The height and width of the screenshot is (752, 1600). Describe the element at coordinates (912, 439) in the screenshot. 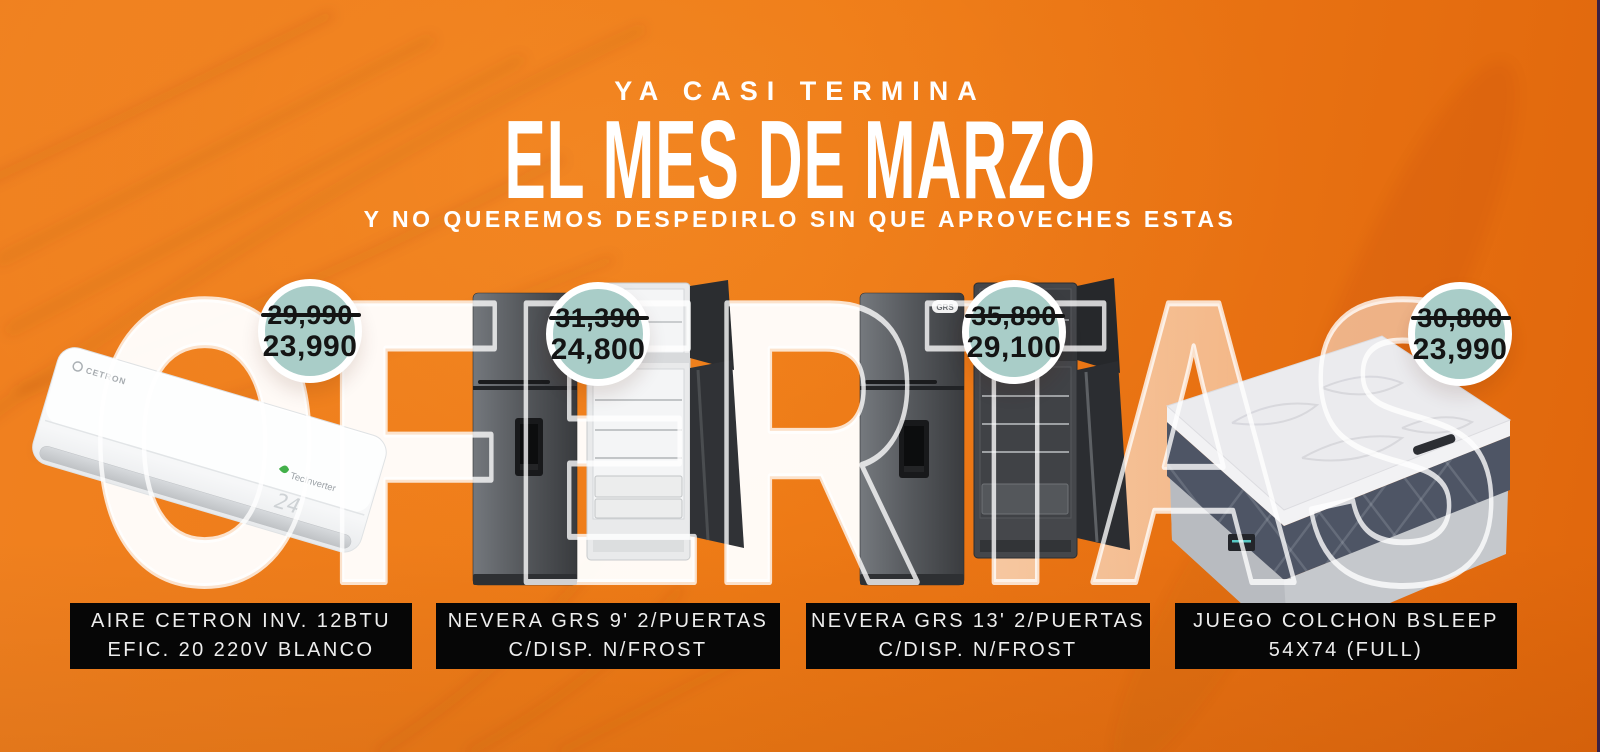

I see `fridge-closed: GRS` at that location.